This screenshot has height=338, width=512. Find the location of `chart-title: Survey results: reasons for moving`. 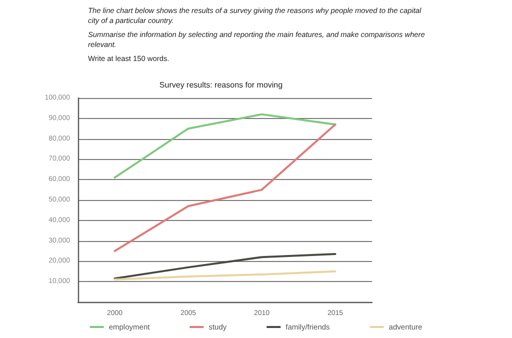

chart-title: Survey results: reasons for moving is located at coordinates (221, 85).